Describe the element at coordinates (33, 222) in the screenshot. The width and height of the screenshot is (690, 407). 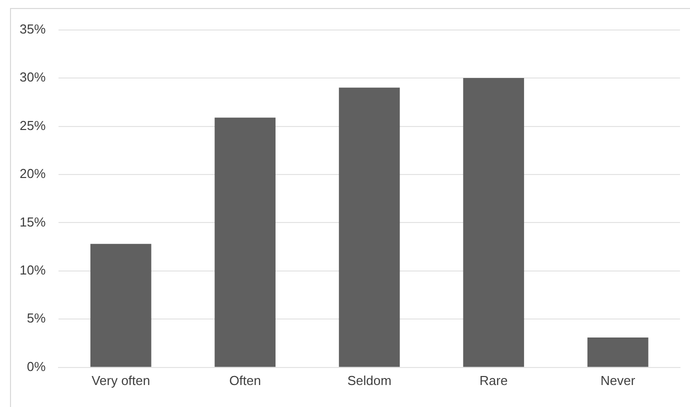
I see `y-tick-label: 15%` at that location.